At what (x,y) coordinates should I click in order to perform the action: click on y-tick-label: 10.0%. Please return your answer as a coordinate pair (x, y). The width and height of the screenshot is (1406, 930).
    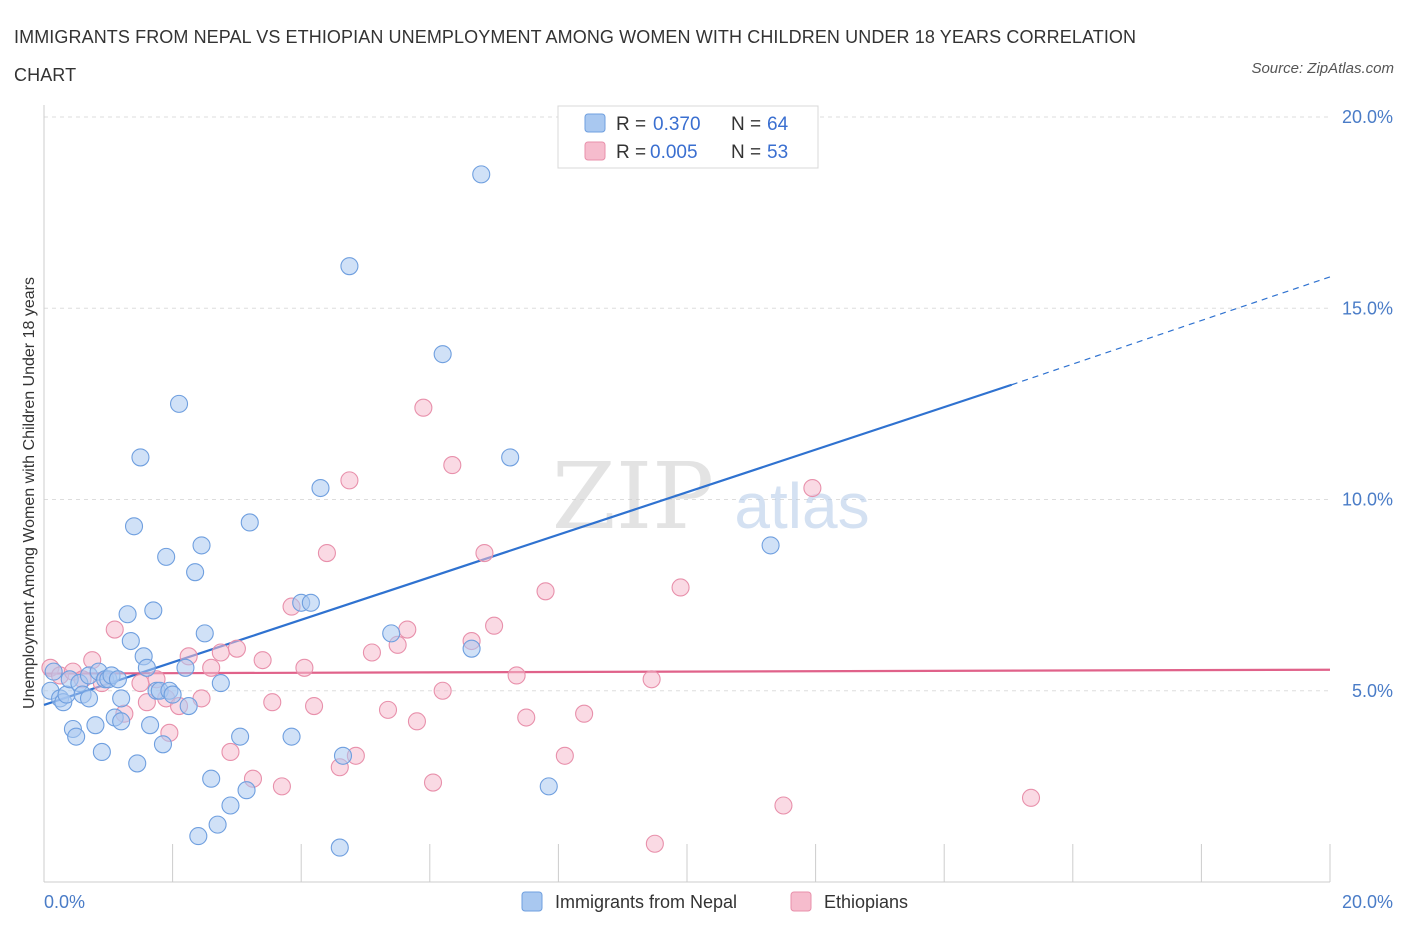
    Looking at the image, I should click on (1367, 500).